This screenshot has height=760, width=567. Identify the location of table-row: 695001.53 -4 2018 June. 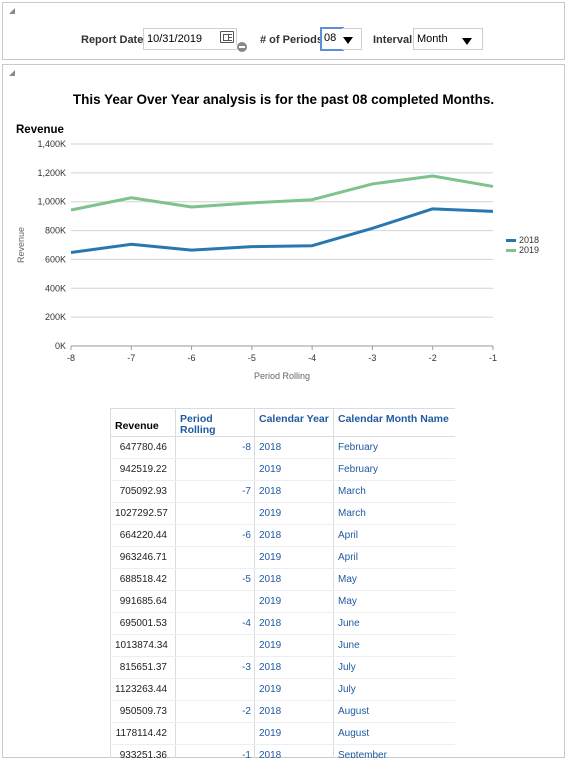
(283, 624).